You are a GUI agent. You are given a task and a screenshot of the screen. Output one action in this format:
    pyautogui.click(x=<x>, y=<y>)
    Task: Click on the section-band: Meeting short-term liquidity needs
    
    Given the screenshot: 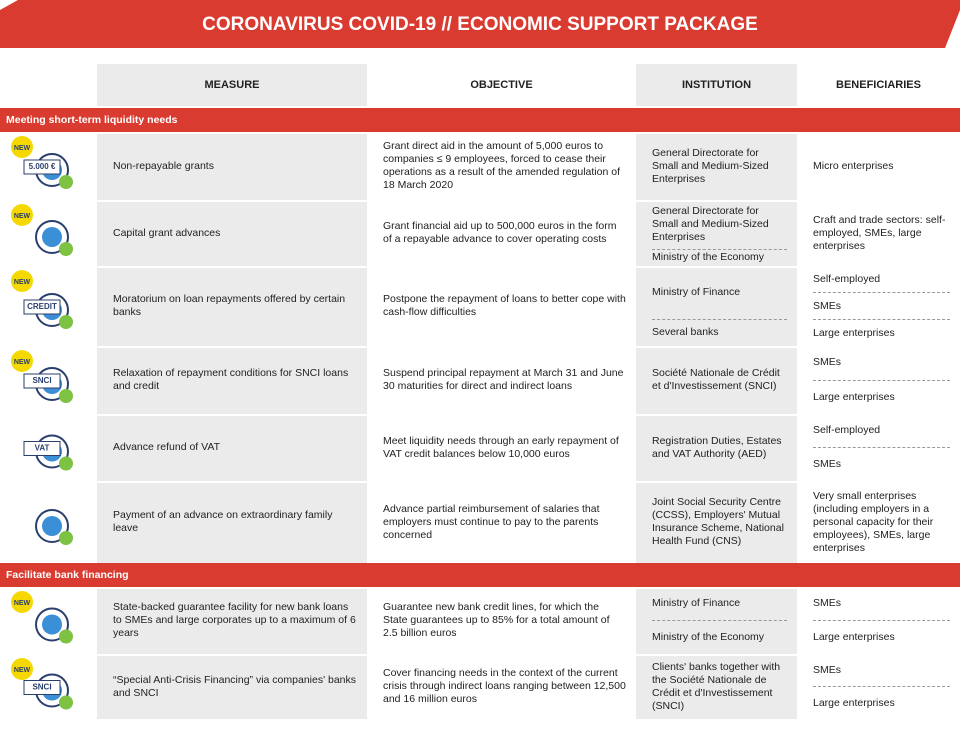 What is the action you would take?
    pyautogui.click(x=480, y=120)
    